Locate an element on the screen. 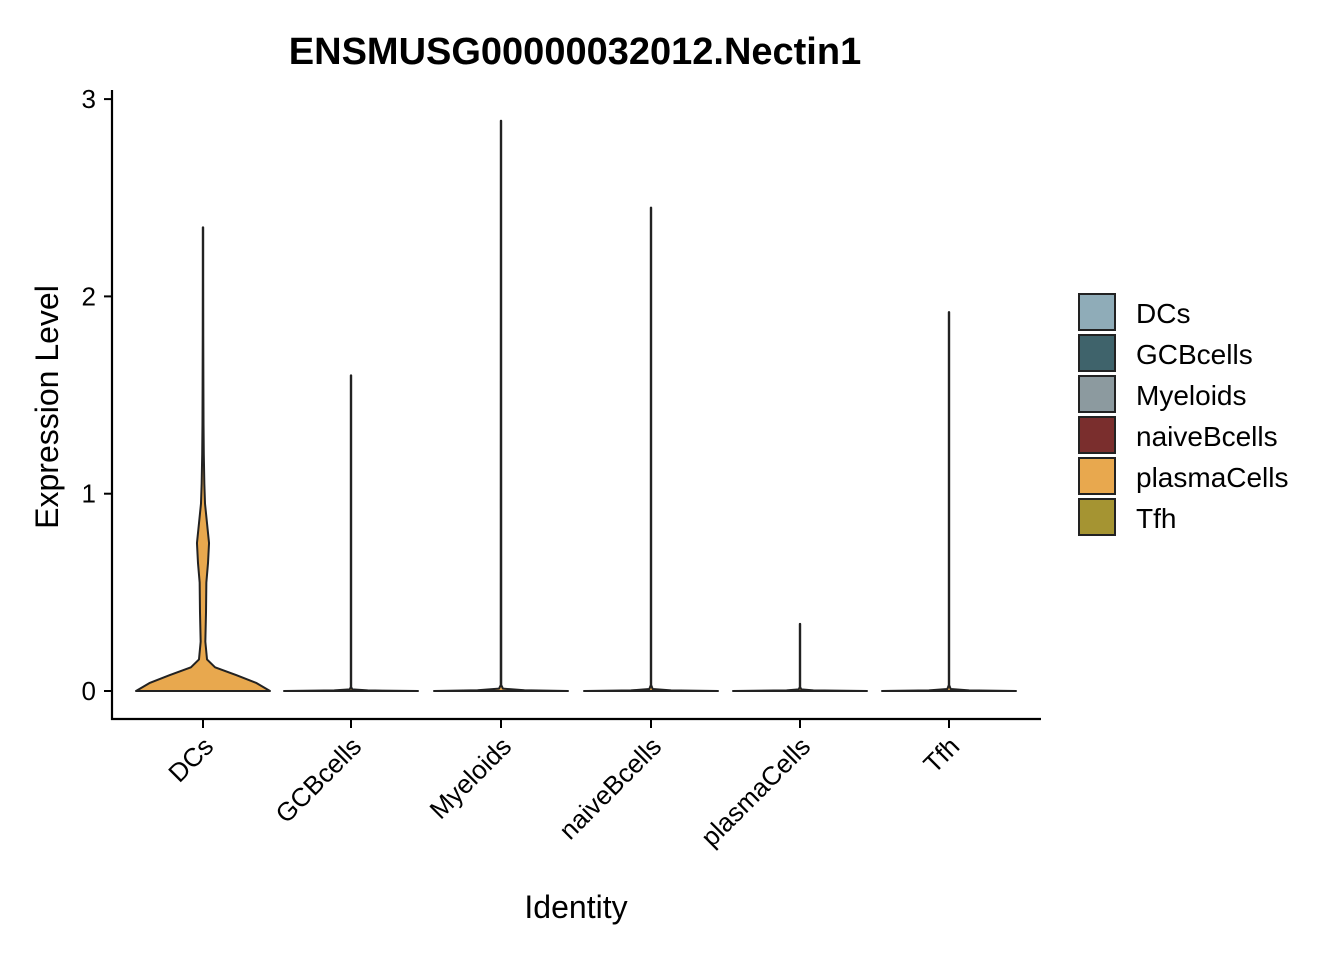  y-tick-label: 2 is located at coordinates (89, 296).